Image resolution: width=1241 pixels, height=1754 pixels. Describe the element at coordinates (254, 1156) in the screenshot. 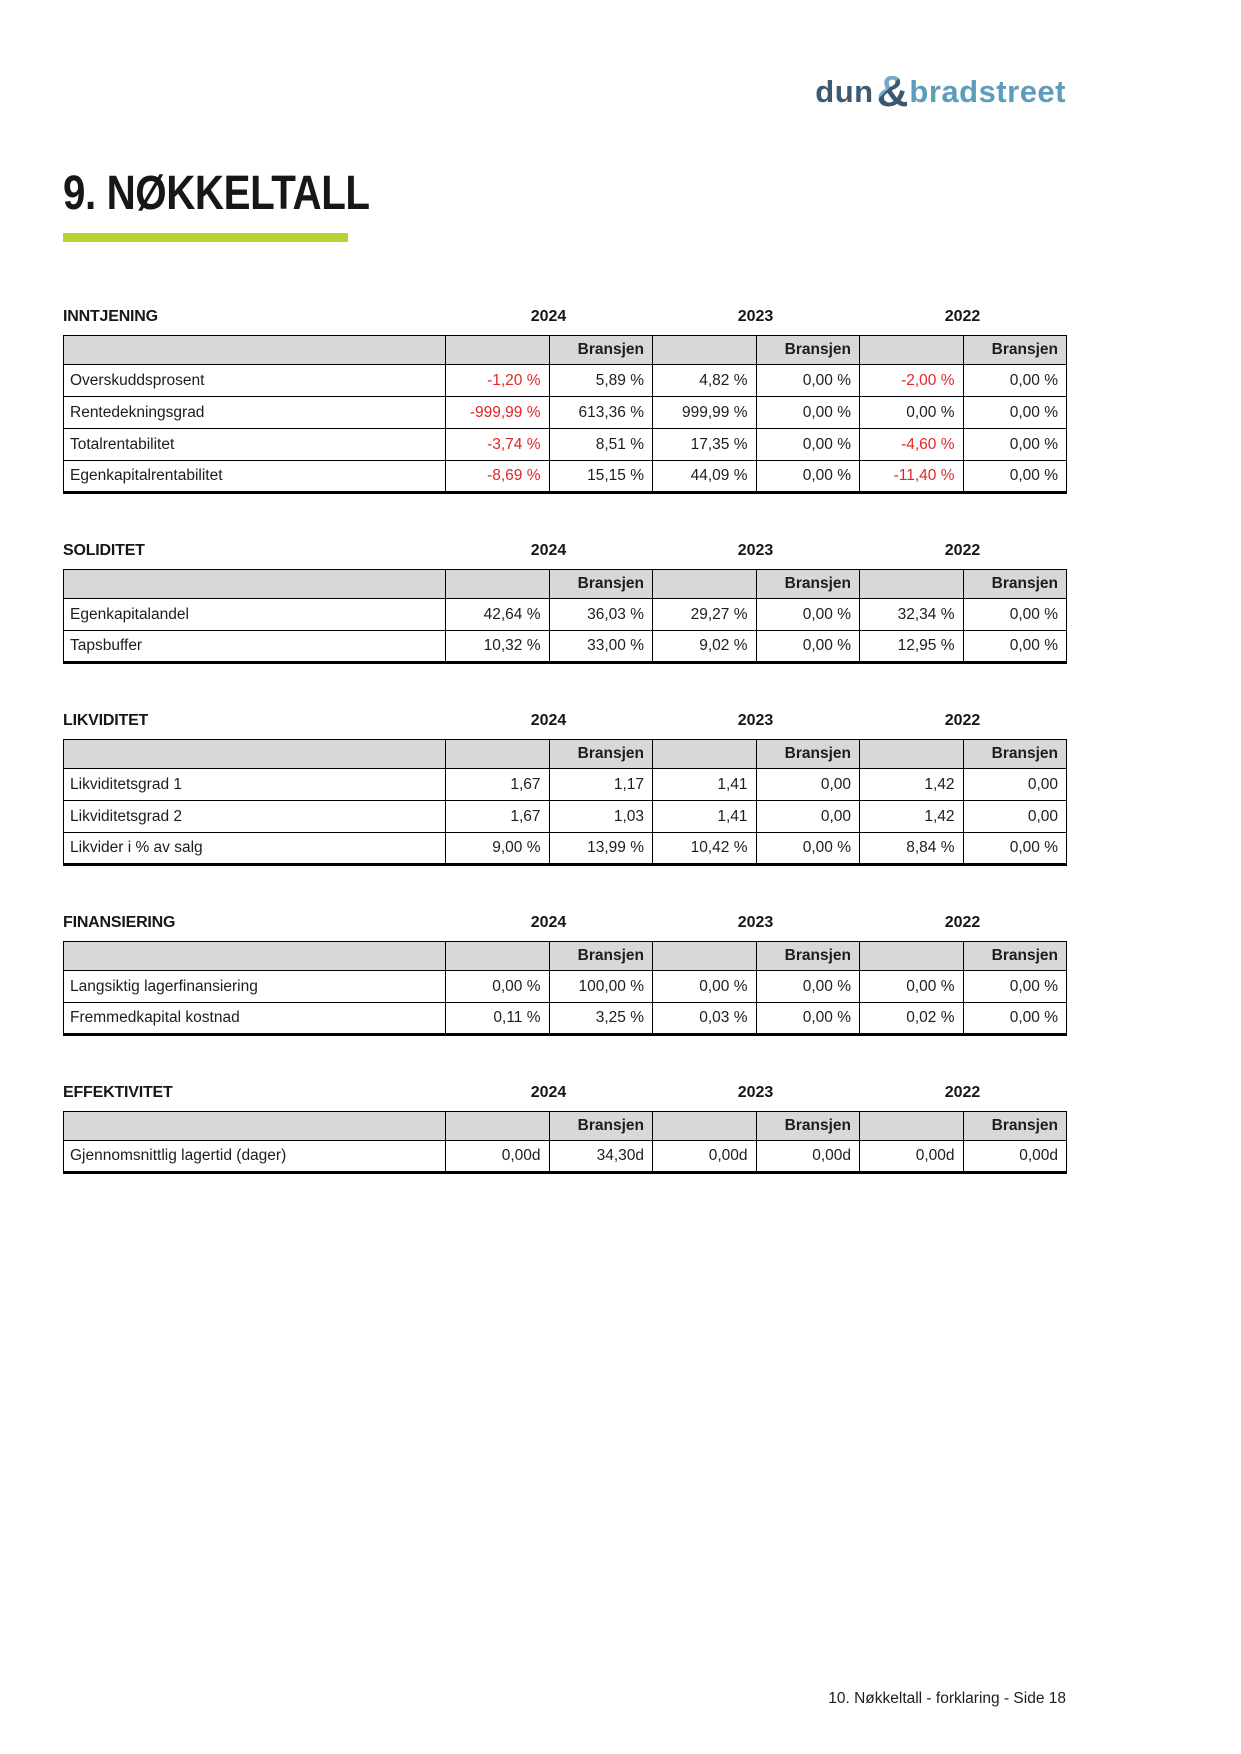

I see `row-label: Gjennomsnittlig lagertid (dager)` at that location.